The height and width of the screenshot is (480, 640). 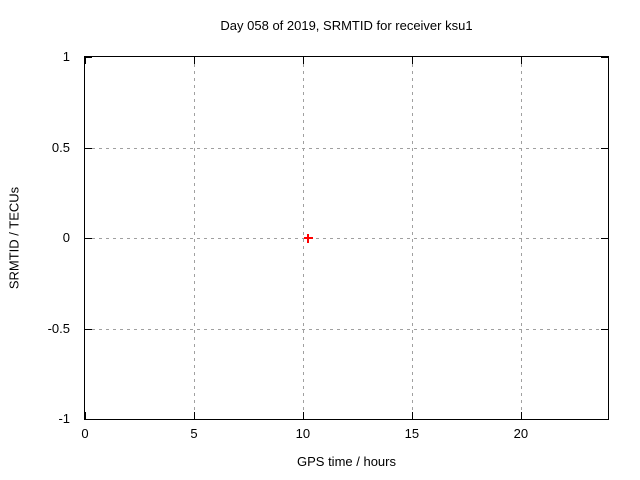 What do you see at coordinates (14, 238) in the screenshot?
I see `y-axis-label: SRMTID / TECUs` at bounding box center [14, 238].